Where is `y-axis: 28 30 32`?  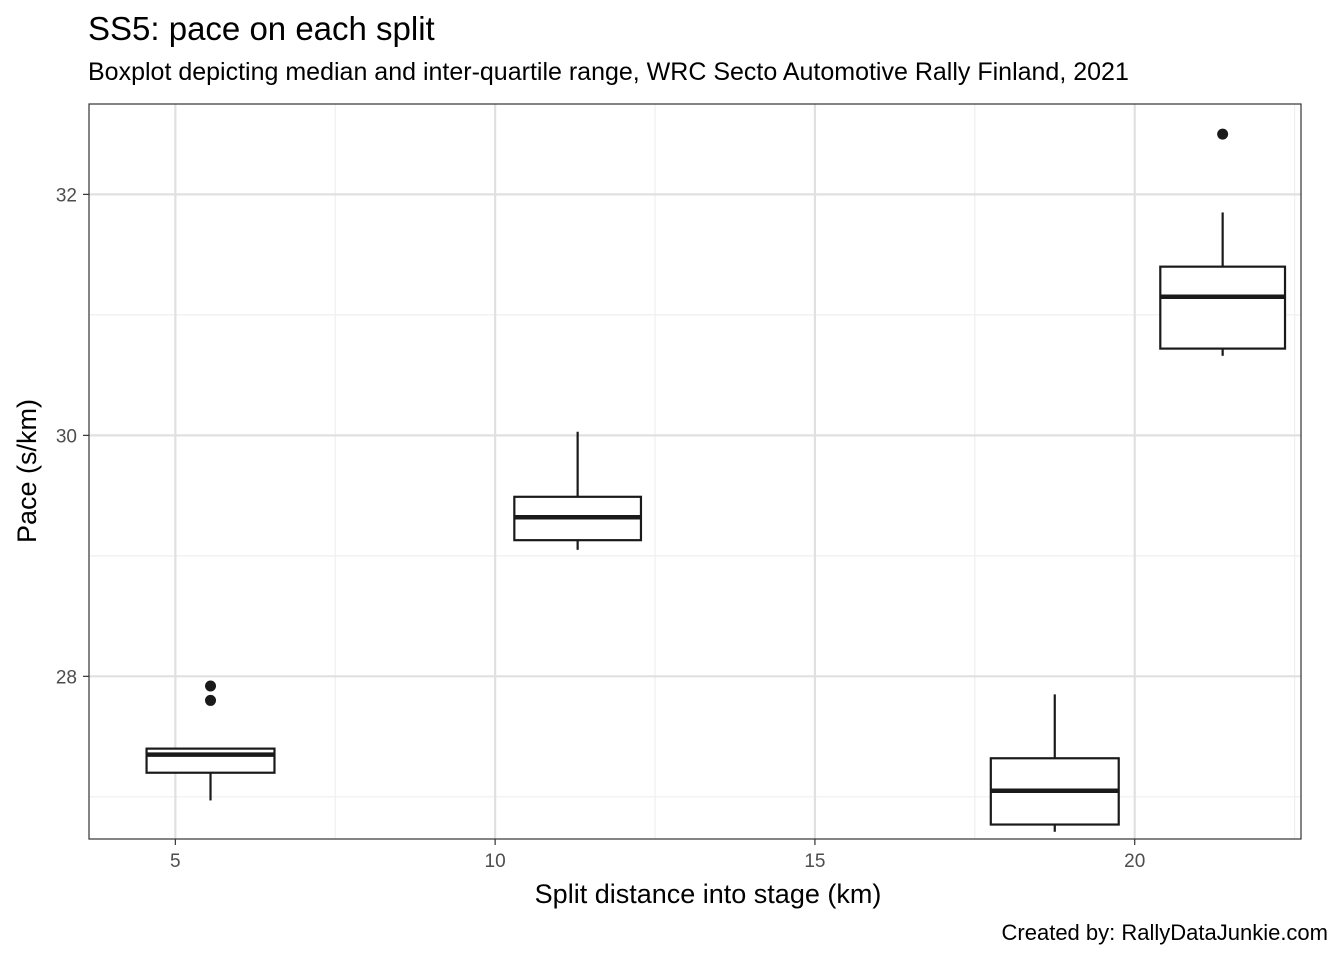 y-axis: 28 30 32 is located at coordinates (72, 436).